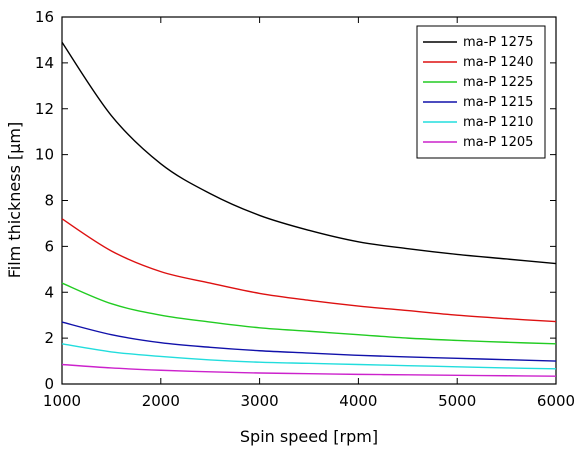 This screenshot has width=582, height=451. What do you see at coordinates (161, 401) in the screenshot?
I see `x-tick-label: 2000` at bounding box center [161, 401].